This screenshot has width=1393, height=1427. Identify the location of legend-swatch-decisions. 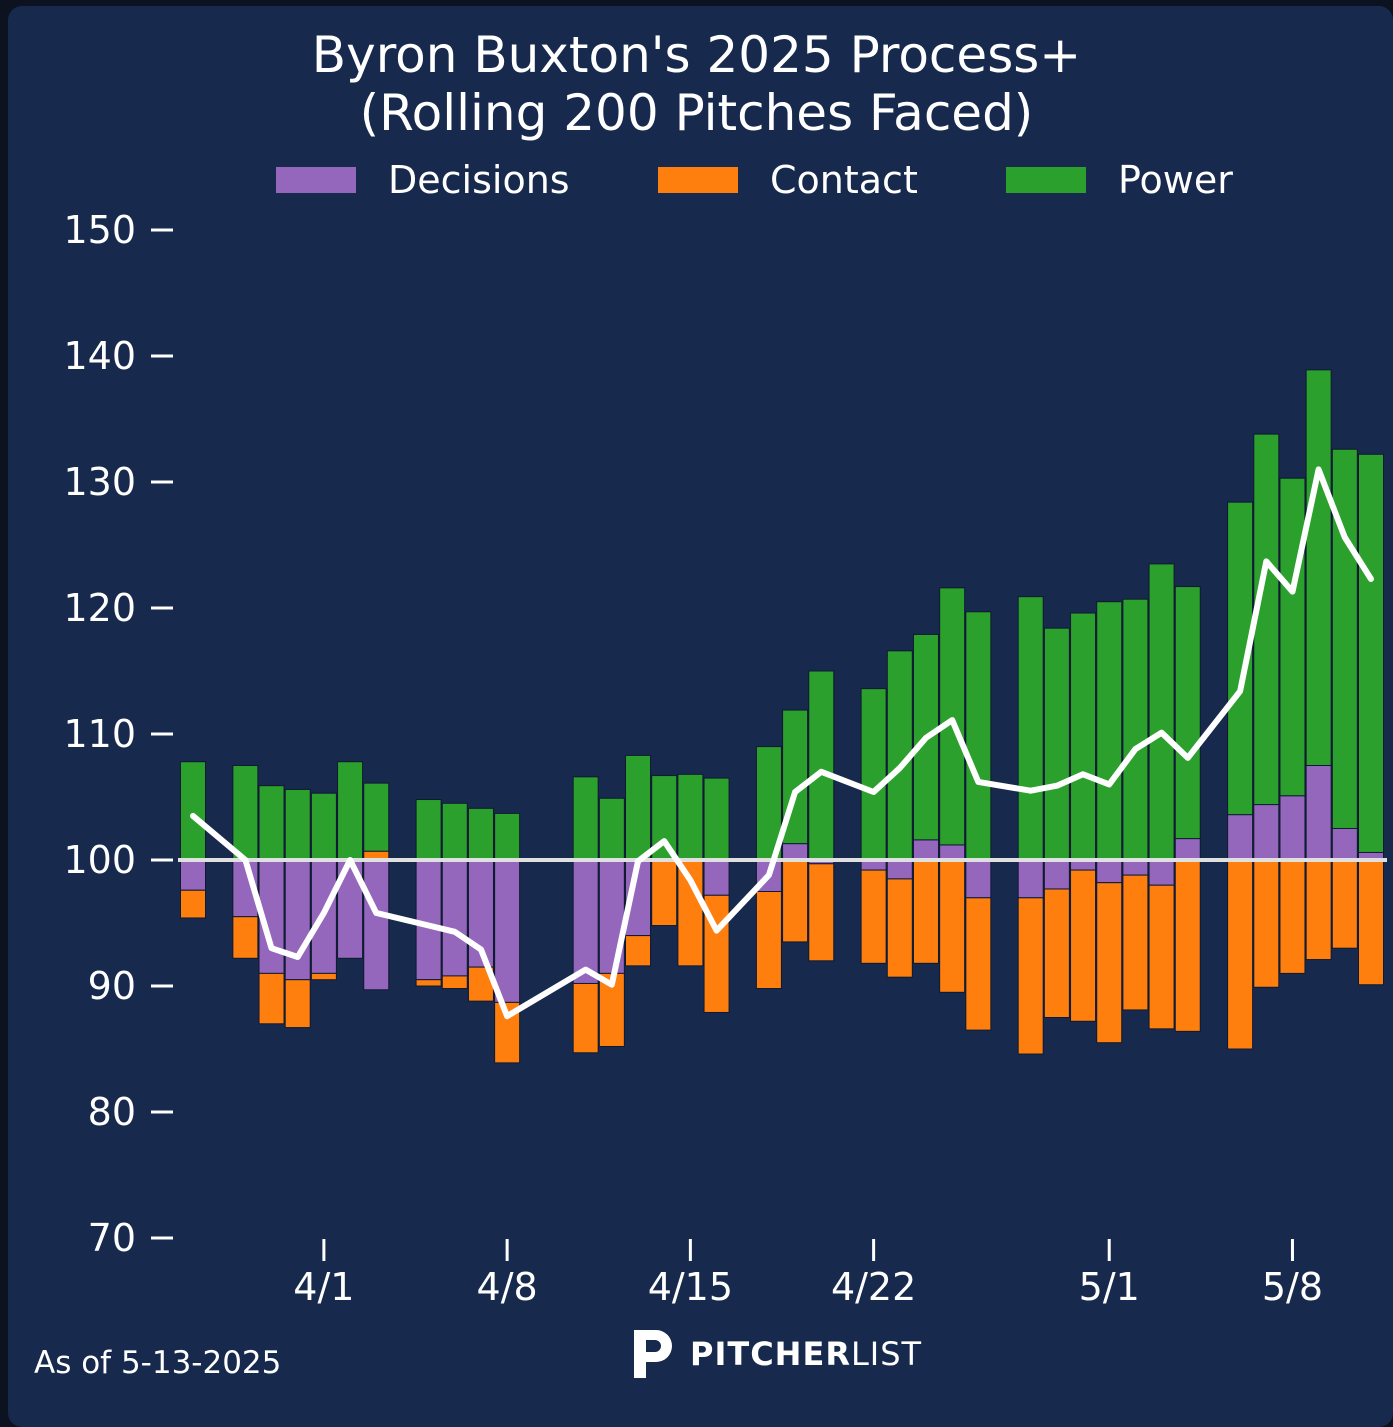
(316, 180).